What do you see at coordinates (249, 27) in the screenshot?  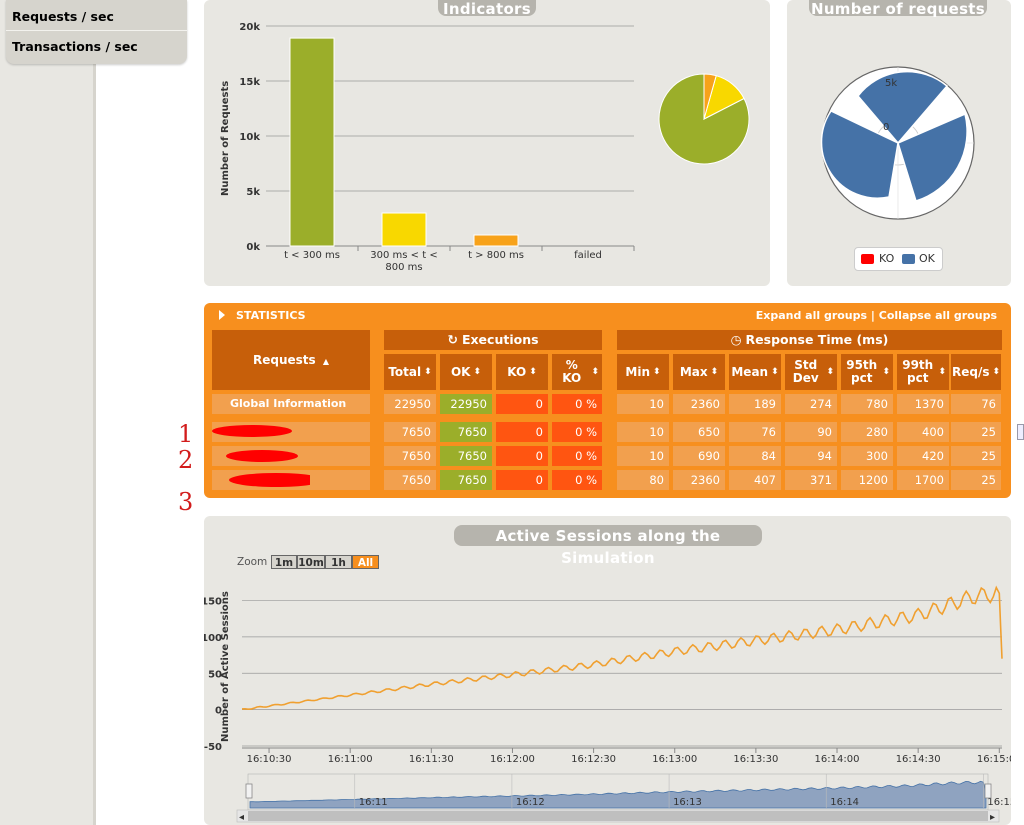 I see `indicators-y-tick-label: 20k` at bounding box center [249, 27].